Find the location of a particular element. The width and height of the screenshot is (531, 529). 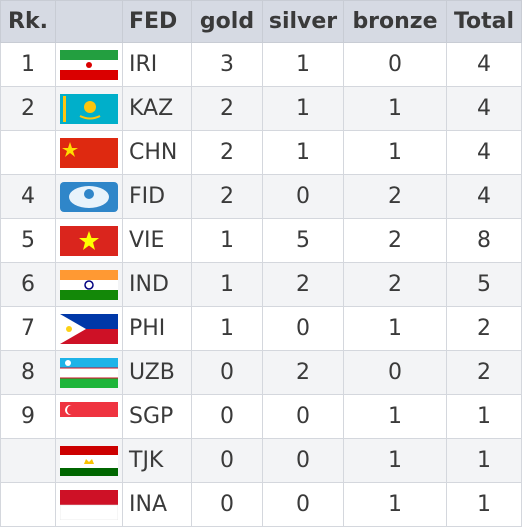

table-row: INA 0 0 1 1 is located at coordinates (261, 504).